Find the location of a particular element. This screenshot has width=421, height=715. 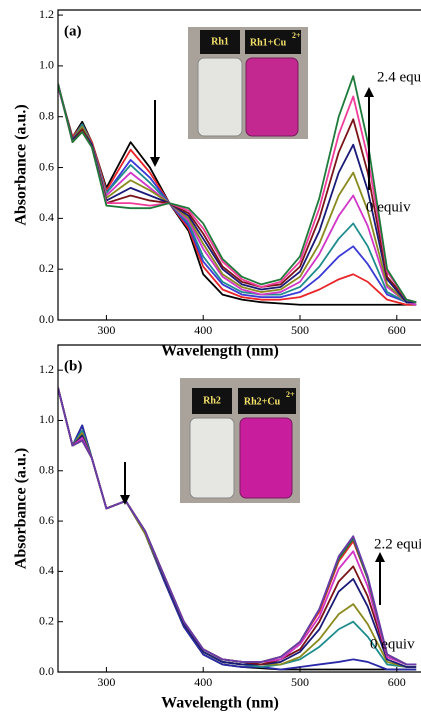

annotation: 2.4 equiv is located at coordinates (399, 77).